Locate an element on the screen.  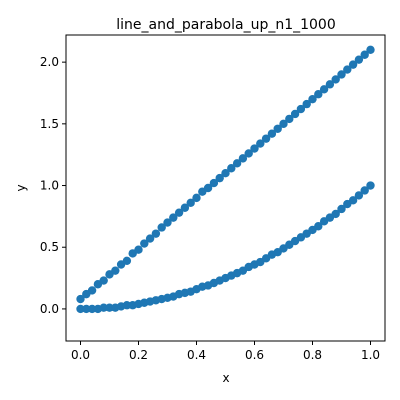
x-tick-label: 1.0 is located at coordinates (370, 355).